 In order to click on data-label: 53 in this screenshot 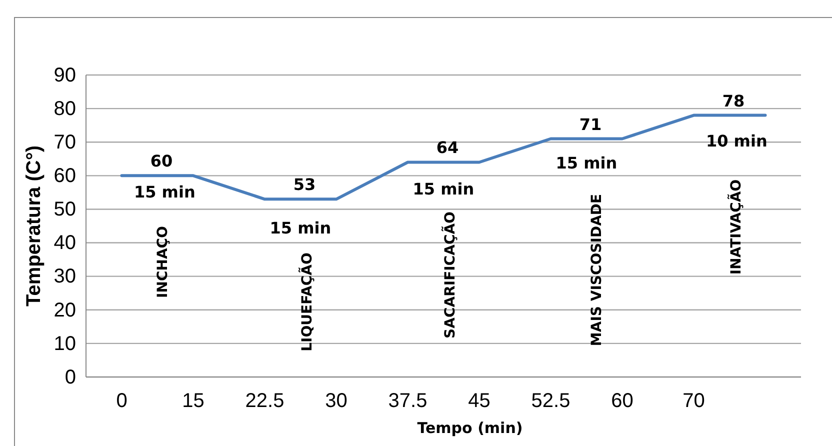, I will do `click(304, 184)`.